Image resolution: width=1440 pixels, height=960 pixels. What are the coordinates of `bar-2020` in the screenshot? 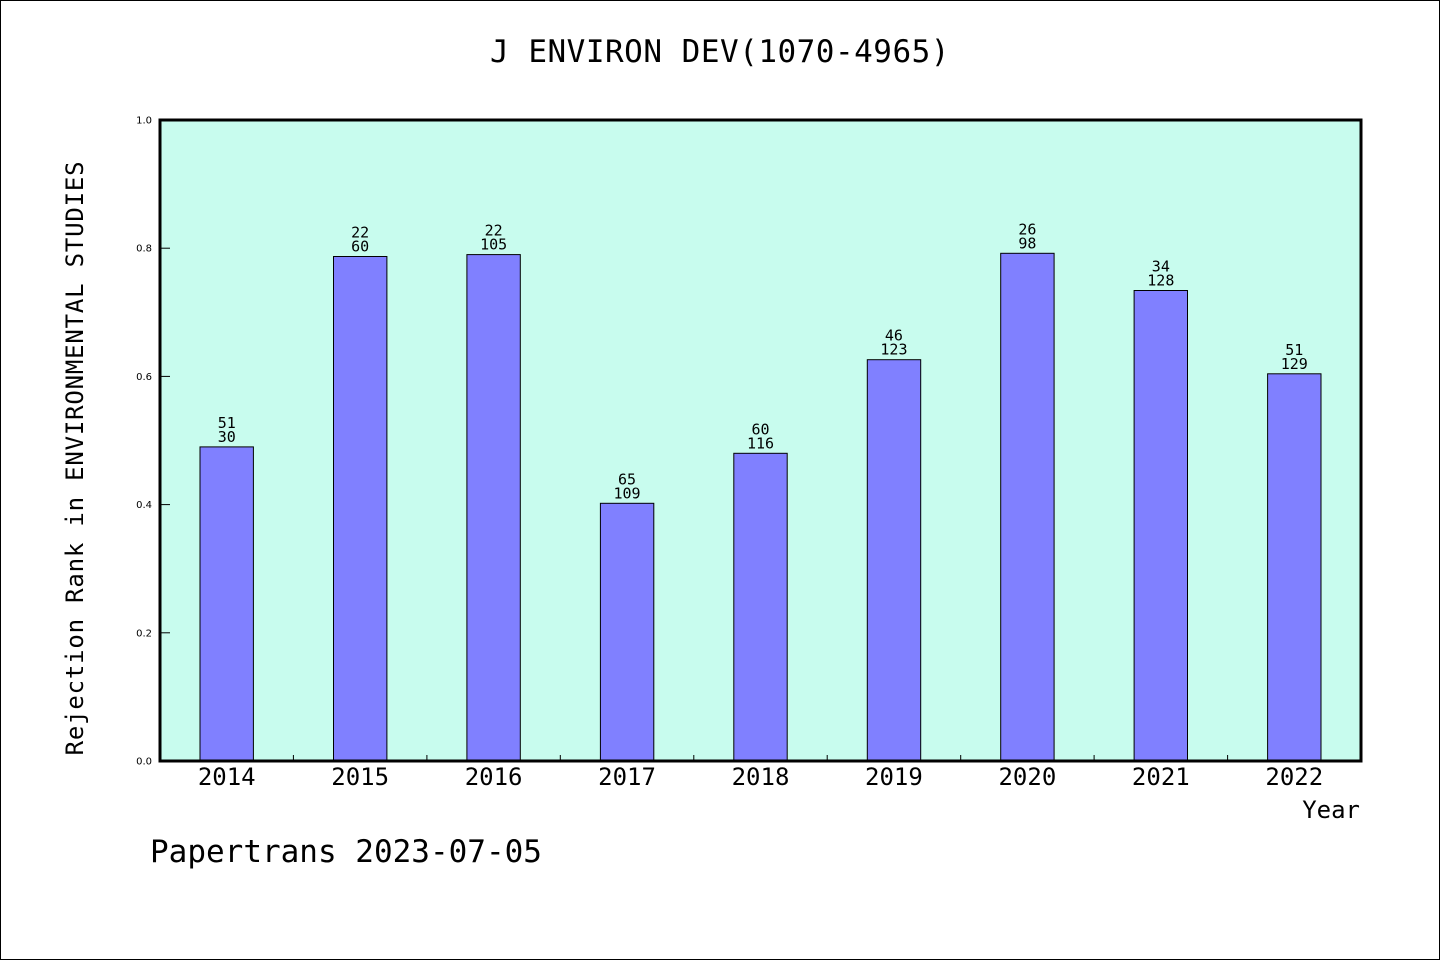 It's located at (1027, 507).